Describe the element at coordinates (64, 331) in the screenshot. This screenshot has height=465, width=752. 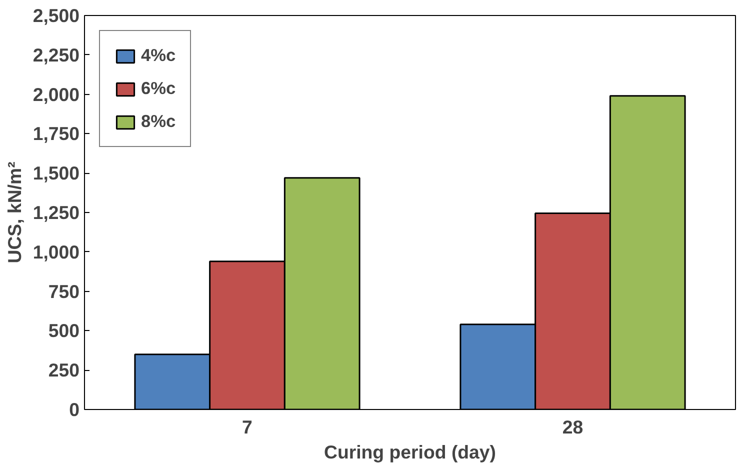
I see `y-tick-label: 500` at that location.